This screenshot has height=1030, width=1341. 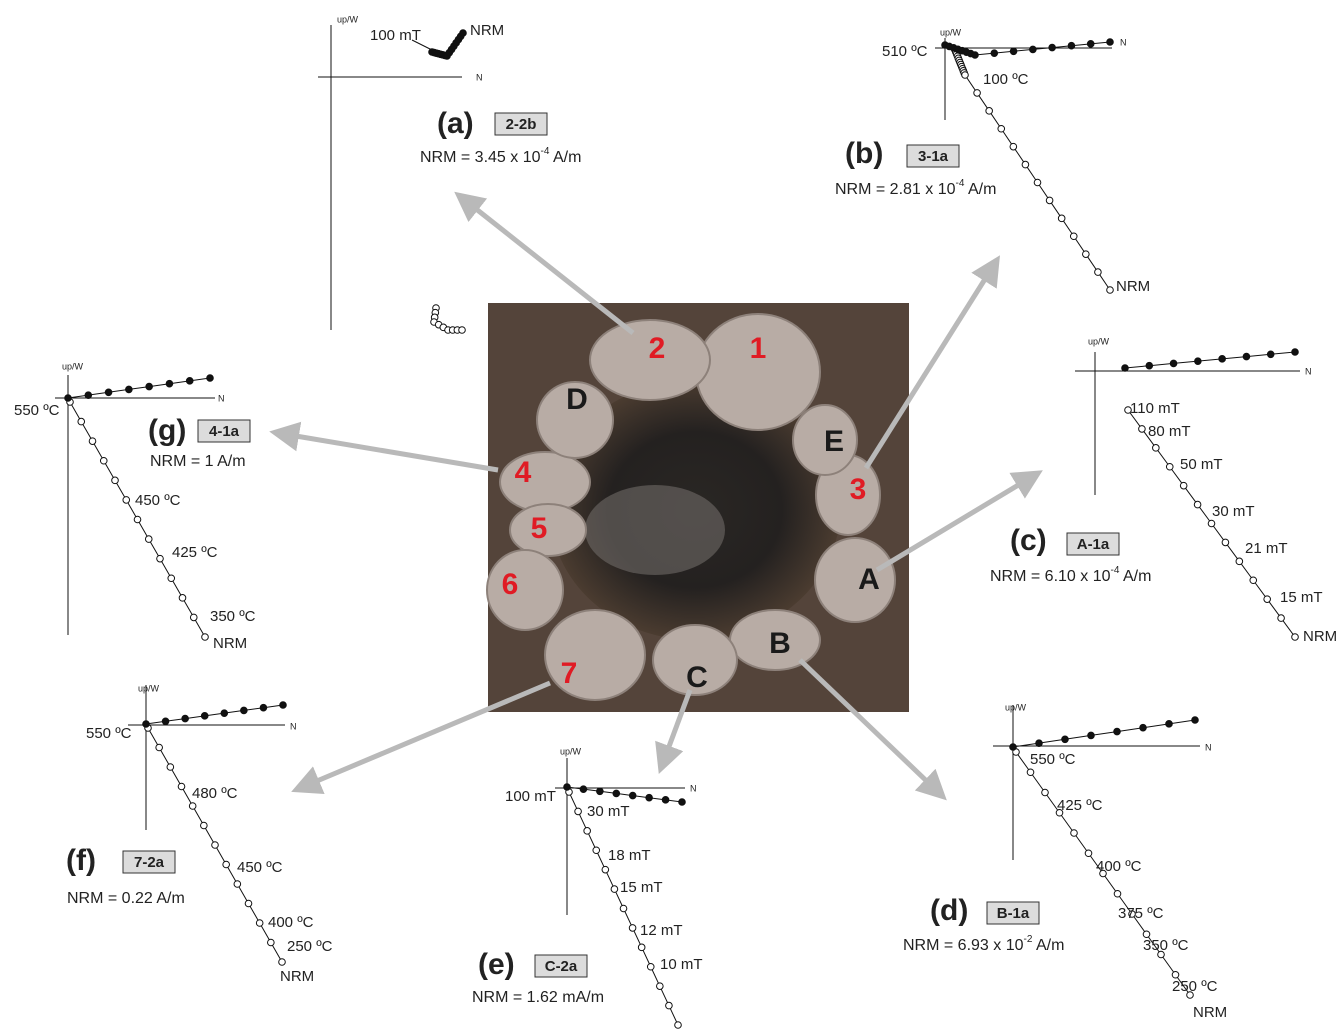 What do you see at coordinates (1050, 576) in the screenshot?
I see `nrm-part: NRM = 6.10 x 10` at bounding box center [1050, 576].